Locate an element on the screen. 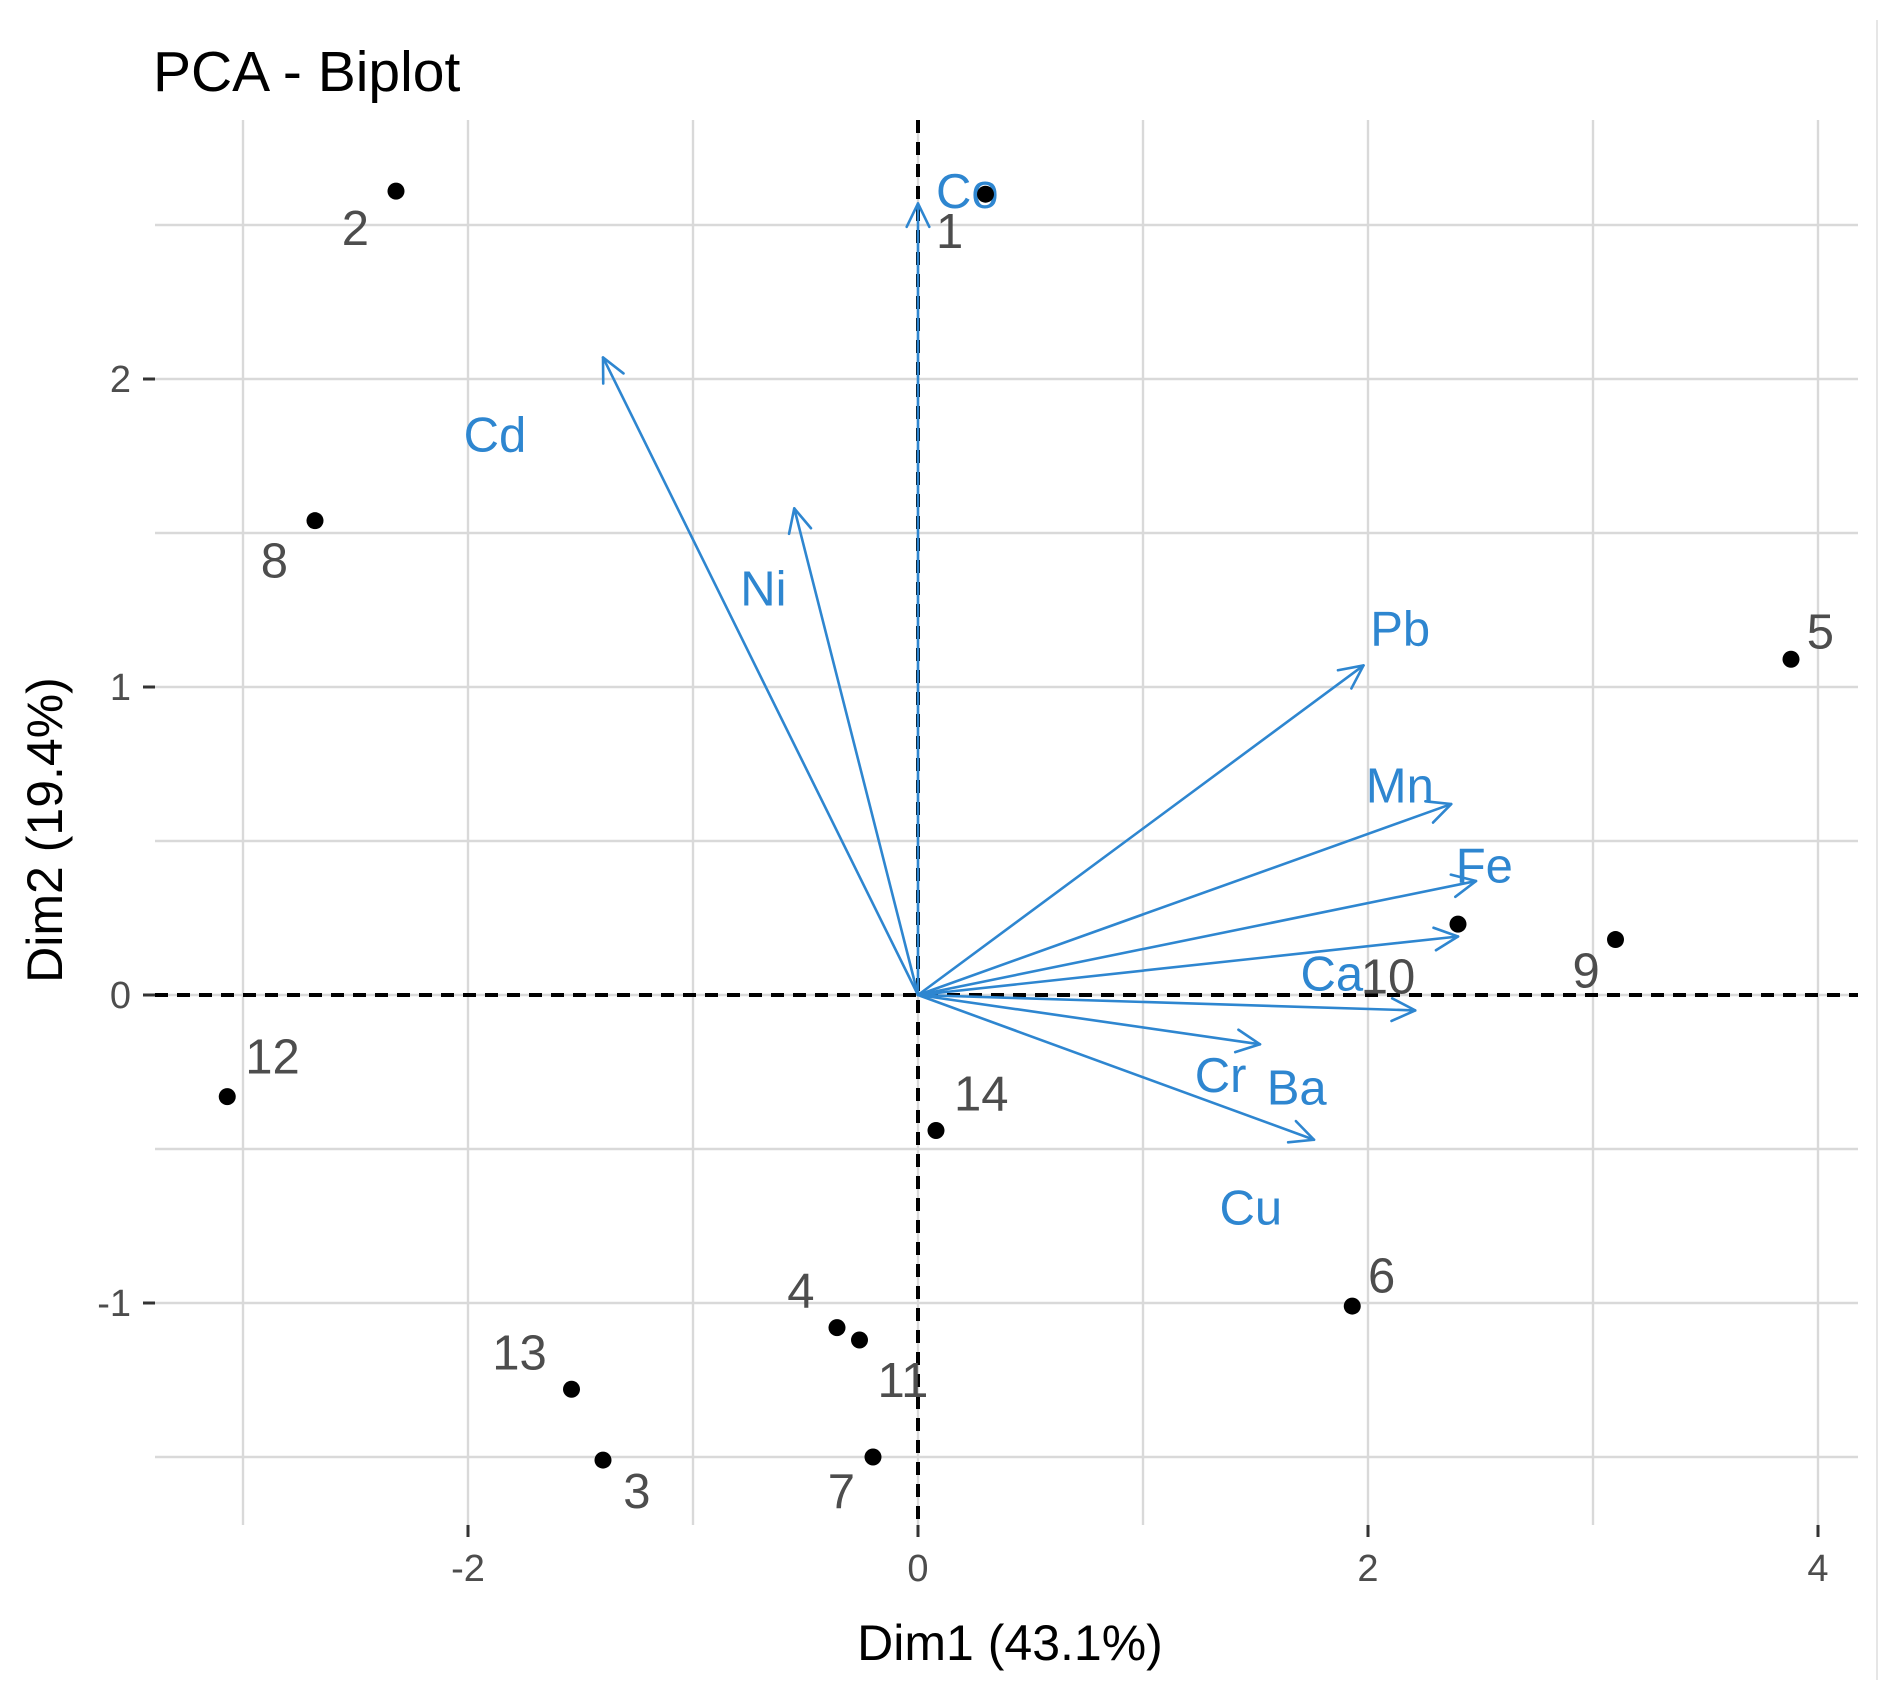  variable-arrow-ca-head is located at coordinates (1446, 939).